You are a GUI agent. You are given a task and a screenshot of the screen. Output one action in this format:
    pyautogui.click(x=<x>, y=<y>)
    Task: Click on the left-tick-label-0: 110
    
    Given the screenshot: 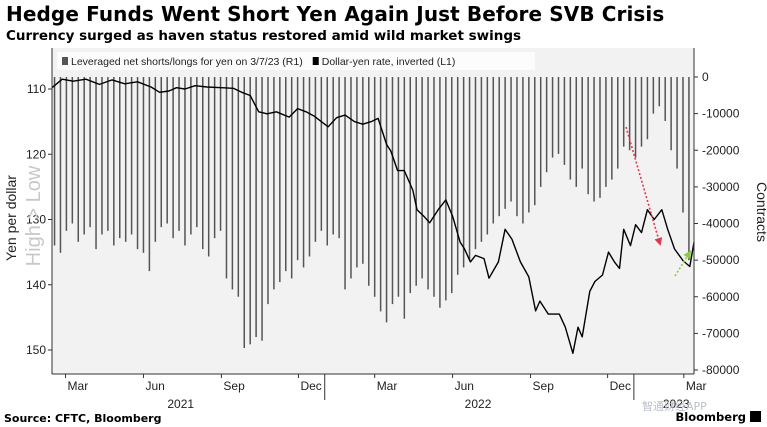 What is the action you would take?
    pyautogui.click(x=36, y=89)
    